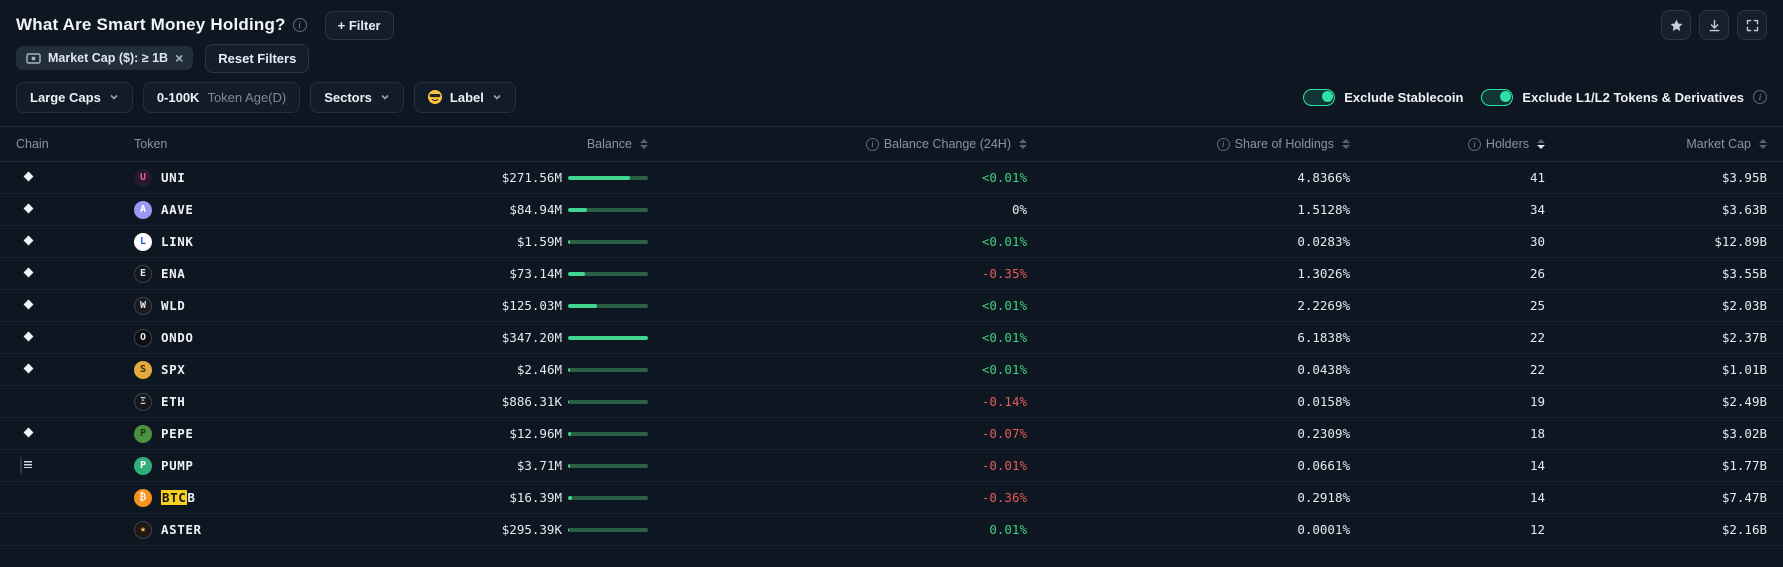  I want to click on star-icon, so click(1676, 25).